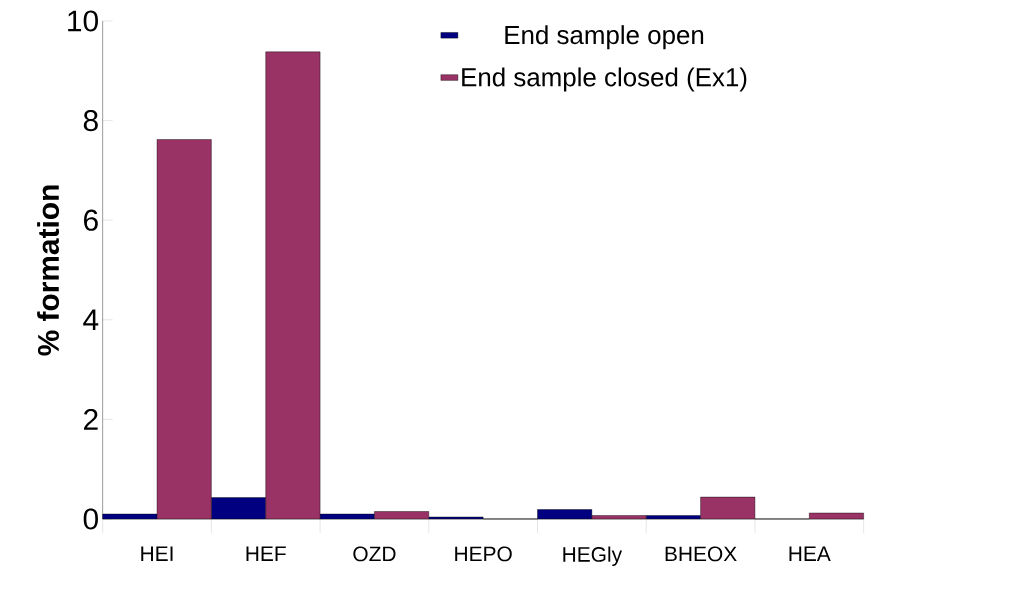  I want to click on x-tick-label: HEPO, so click(483, 554).